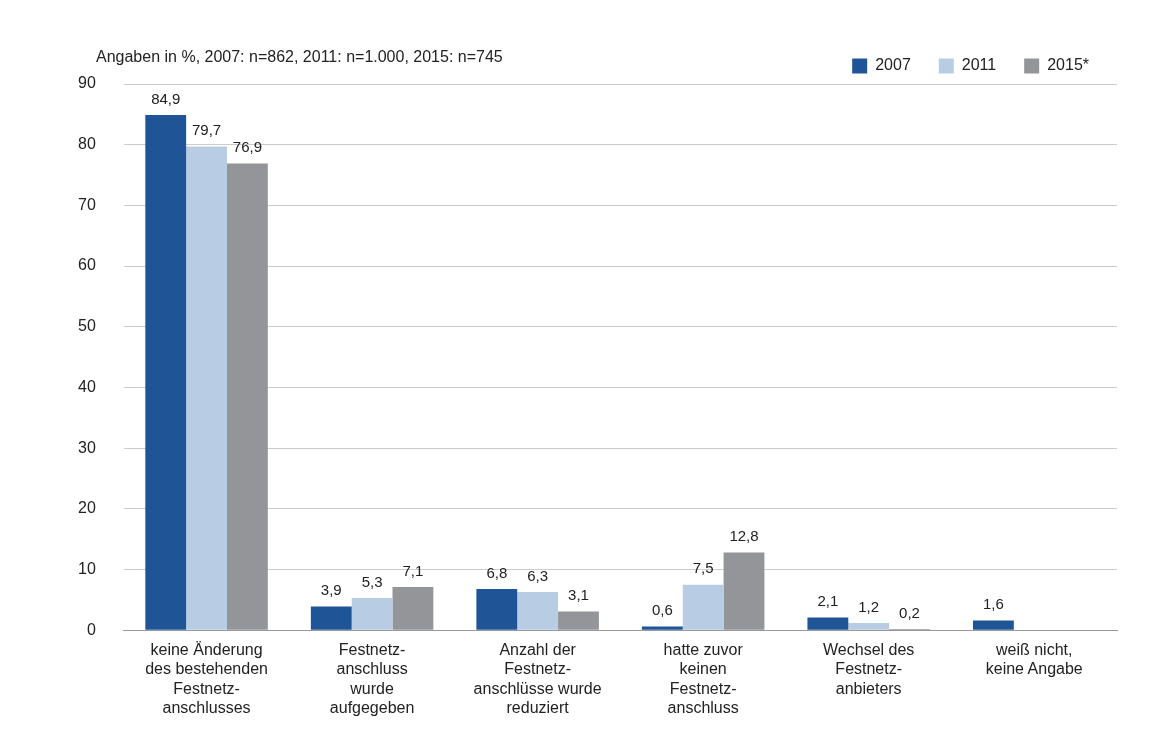 Image resolution: width=1157 pixels, height=731 pixels. Describe the element at coordinates (869, 606) in the screenshot. I see `data-label: 1,2` at that location.